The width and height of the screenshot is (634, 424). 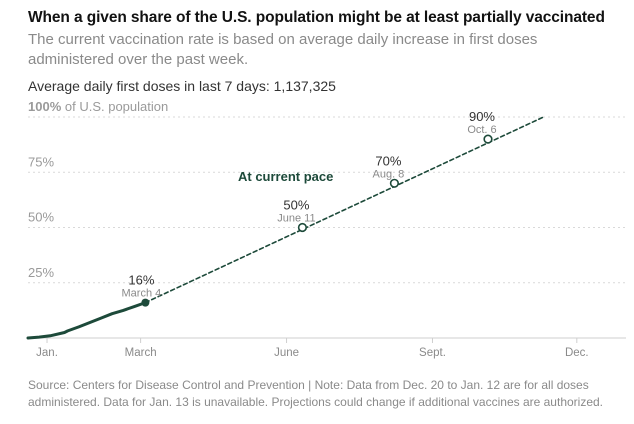 I want to click on milestone-value-label: 90%, so click(x=482, y=116).